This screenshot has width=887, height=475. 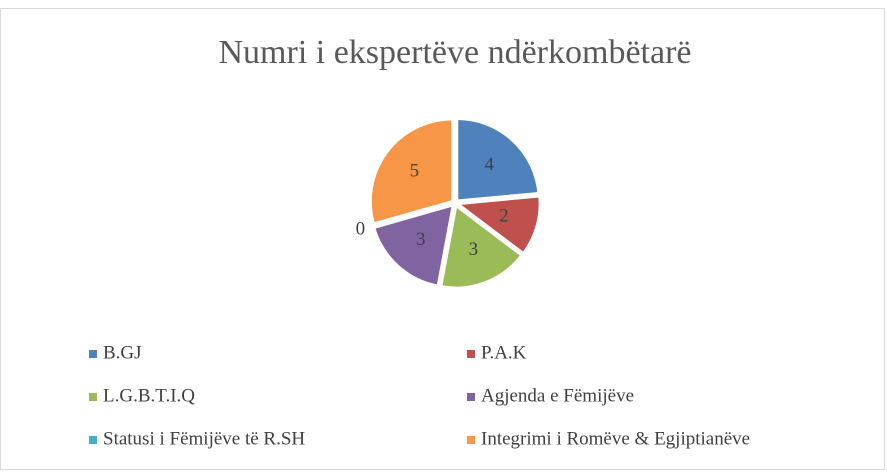 I want to click on legend-label: Agjenda e Fëmijëve, so click(x=557, y=395).